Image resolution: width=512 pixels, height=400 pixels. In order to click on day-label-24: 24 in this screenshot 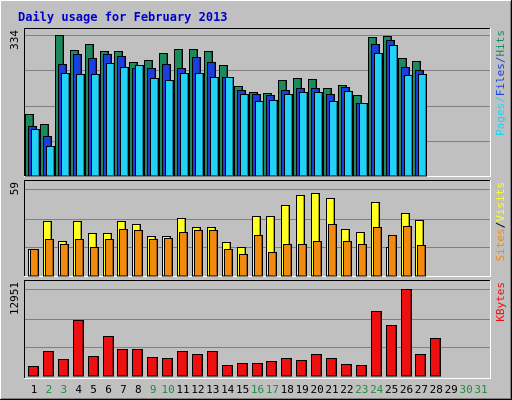, I will do `click(377, 389)`.